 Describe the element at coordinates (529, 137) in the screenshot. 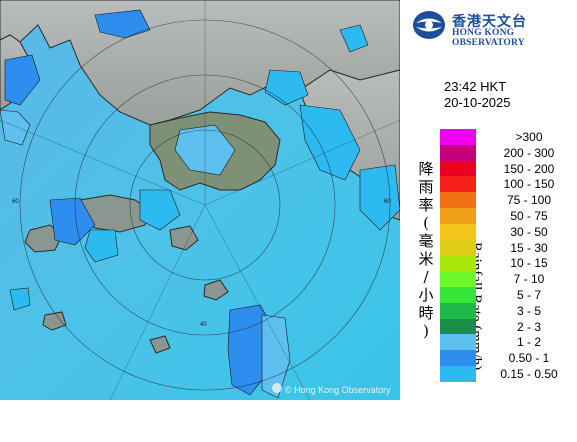

I see `legend-label: >300` at that location.